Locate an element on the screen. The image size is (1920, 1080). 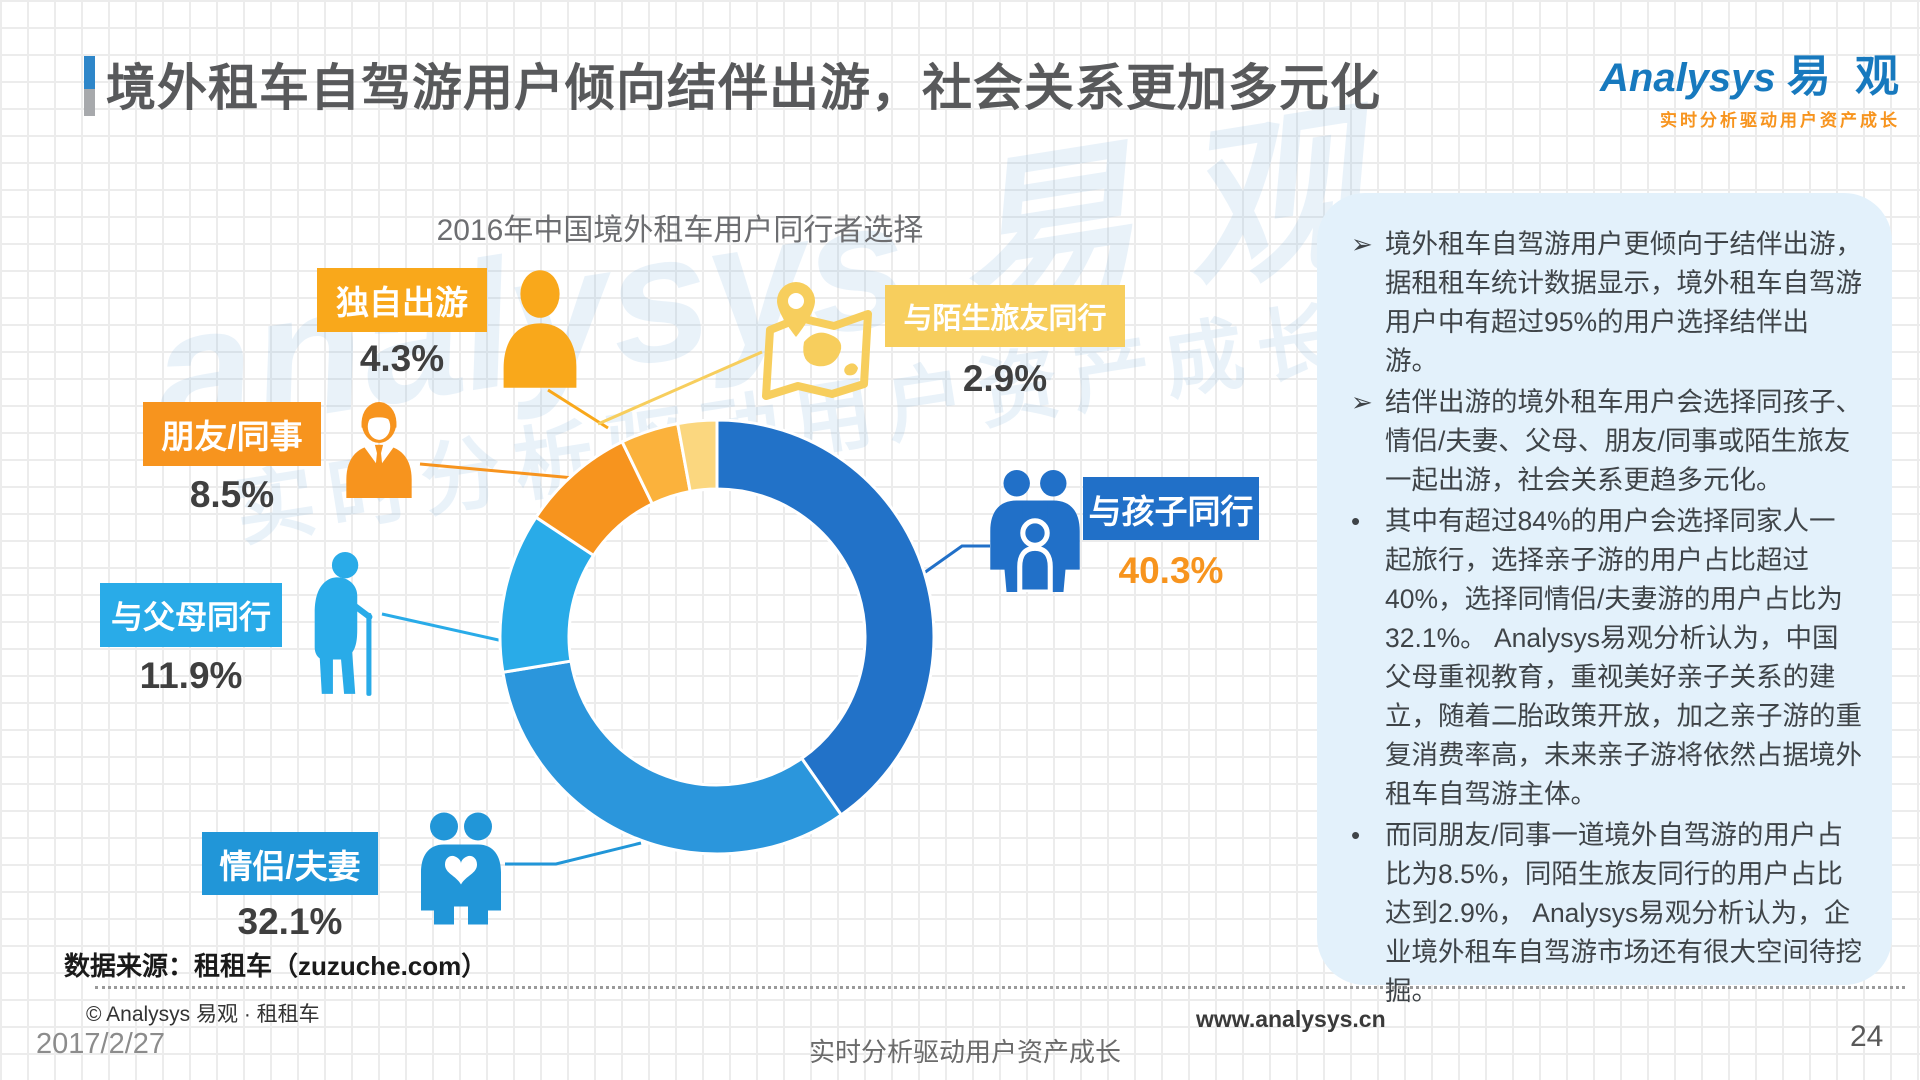
donut-segments is located at coordinates (717, 637).